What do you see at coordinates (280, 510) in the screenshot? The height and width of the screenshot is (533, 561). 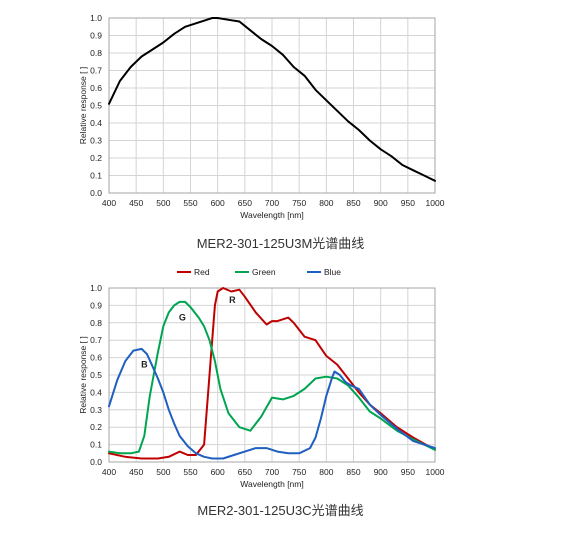 I see `caption-color-chart: MER2-301-125U3C光谱曲线` at bounding box center [280, 510].